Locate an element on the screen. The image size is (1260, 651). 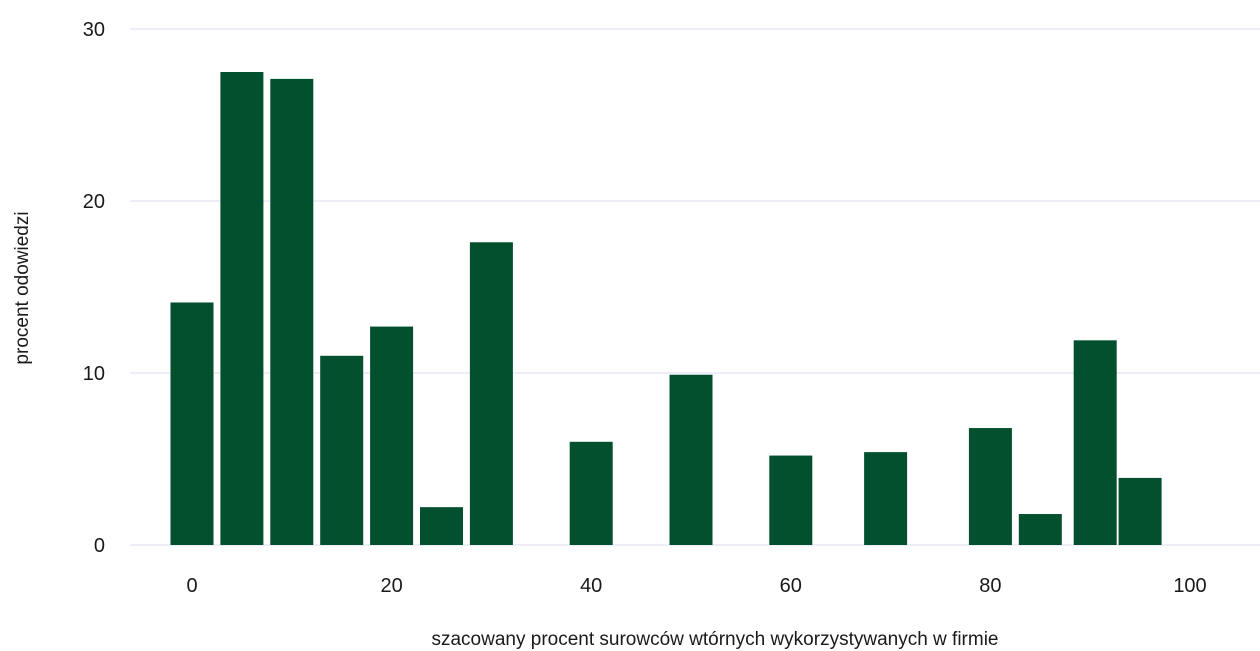
y-tick-label: 30 is located at coordinates (94, 30).